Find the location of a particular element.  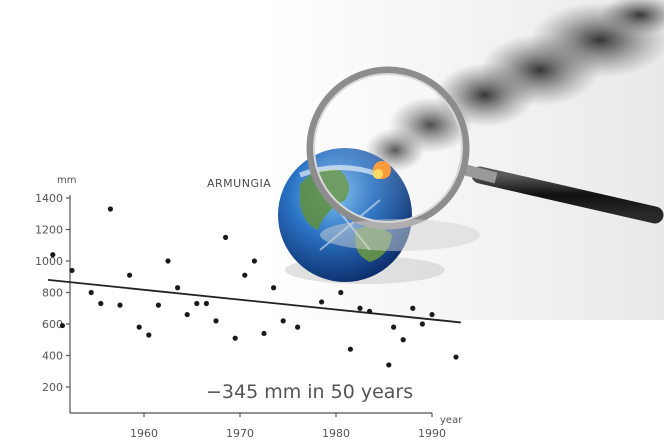

x-tick-label: 1970 is located at coordinates (240, 433).